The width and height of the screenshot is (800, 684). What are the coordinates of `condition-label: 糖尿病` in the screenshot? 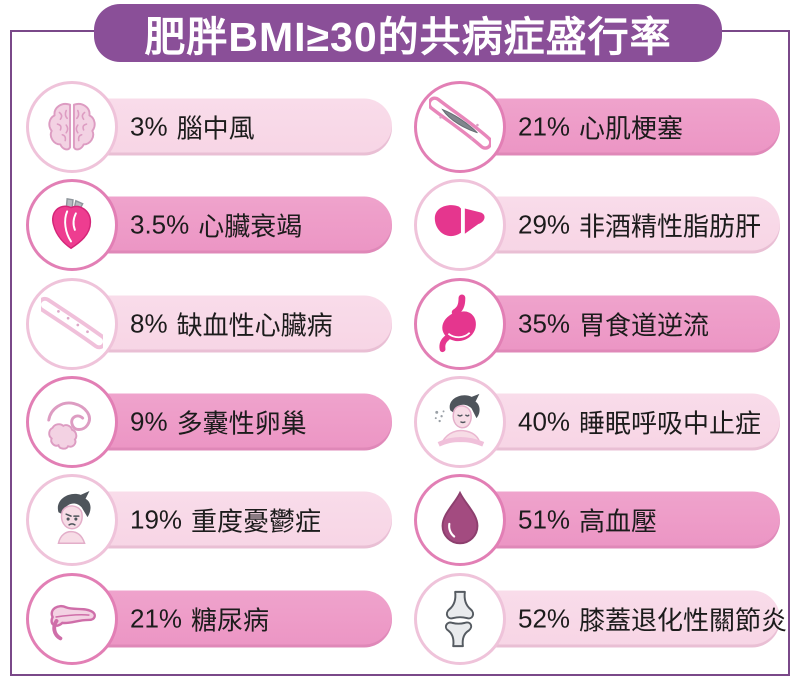 It's located at (230, 620).